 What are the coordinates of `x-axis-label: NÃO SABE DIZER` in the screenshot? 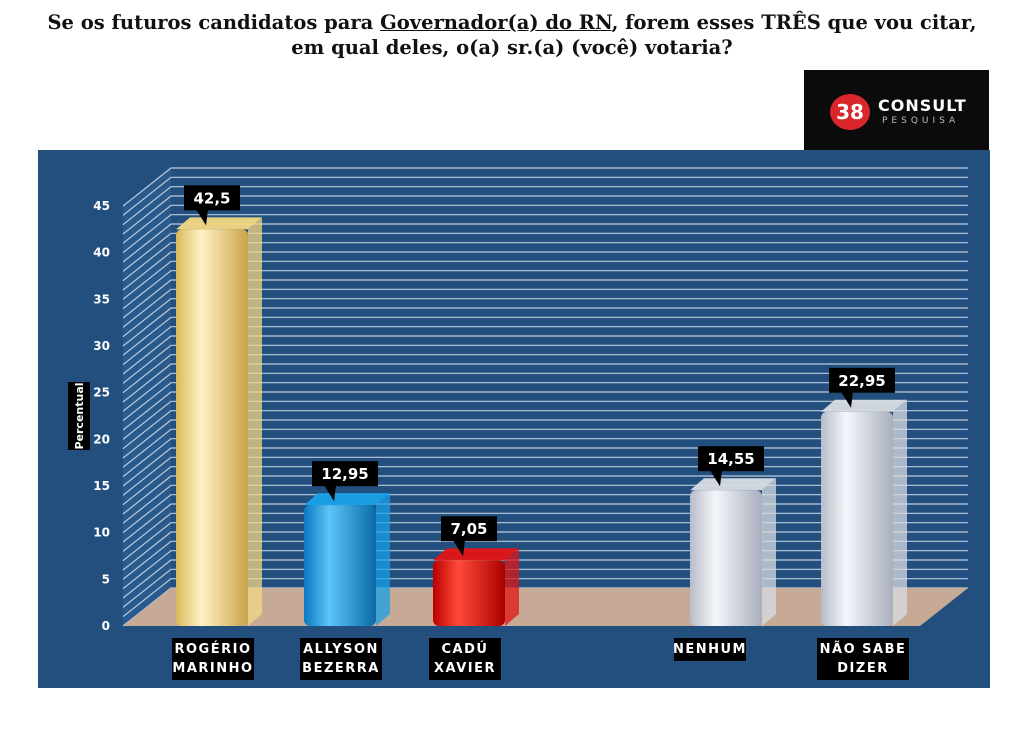 It's located at (863, 659).